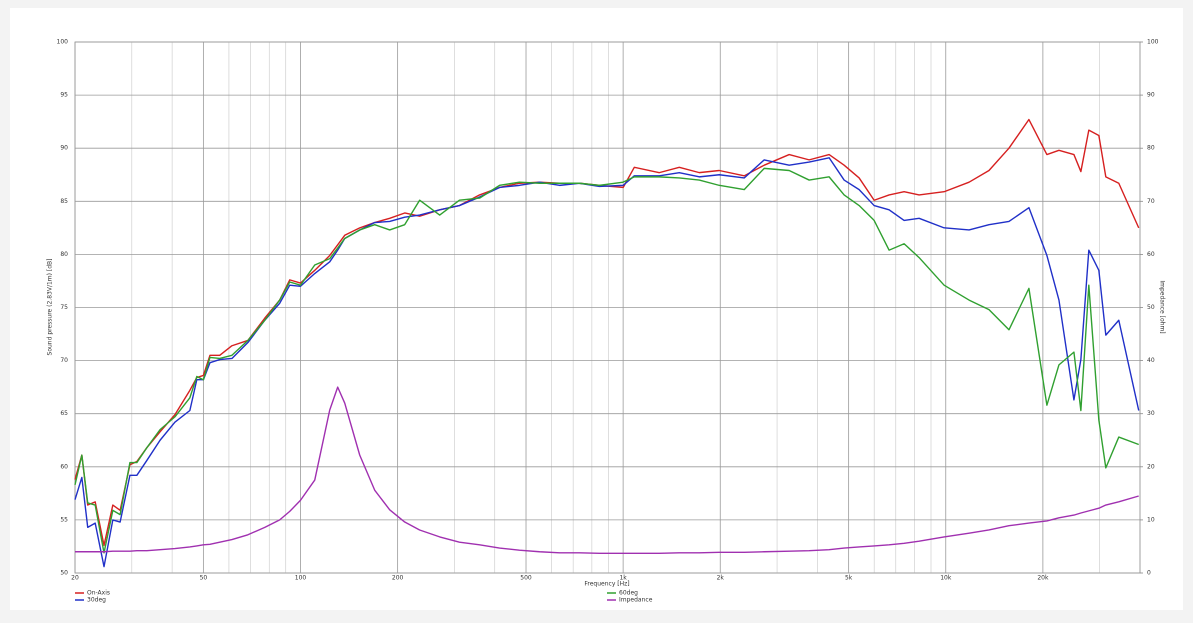 This screenshot has height=623, width=1193. I want to click on y-tick-label: 60, so click(64, 466).